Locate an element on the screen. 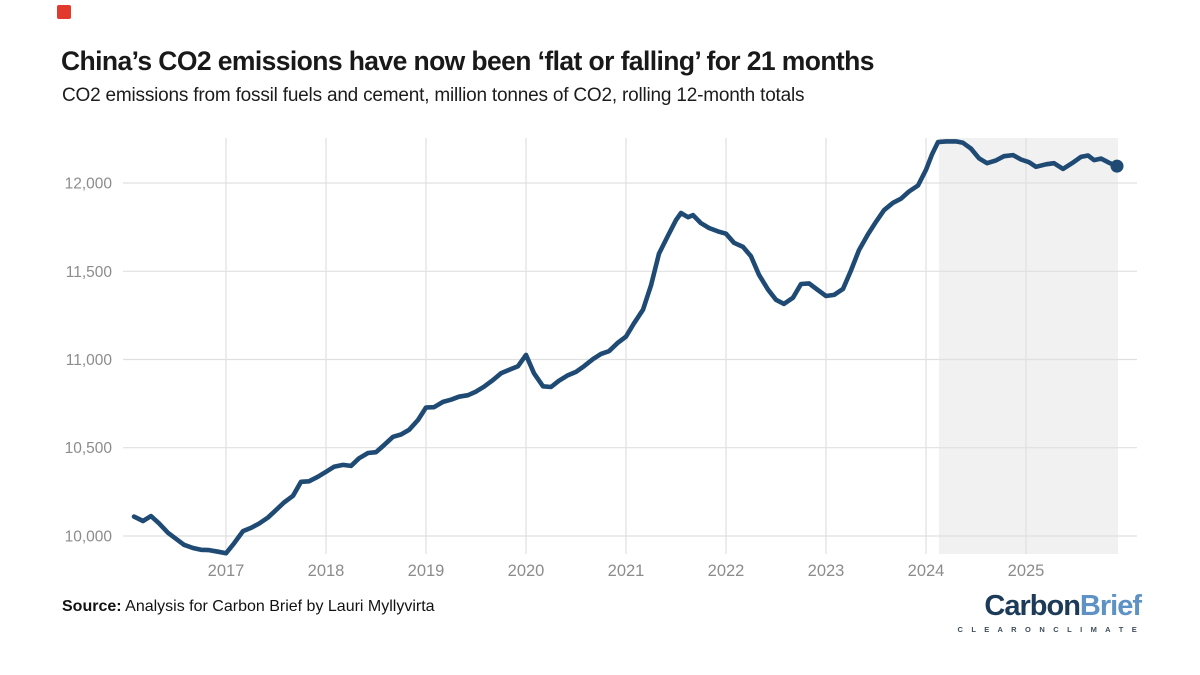 The height and width of the screenshot is (675, 1200). x-tick-label: 2021 is located at coordinates (626, 571).